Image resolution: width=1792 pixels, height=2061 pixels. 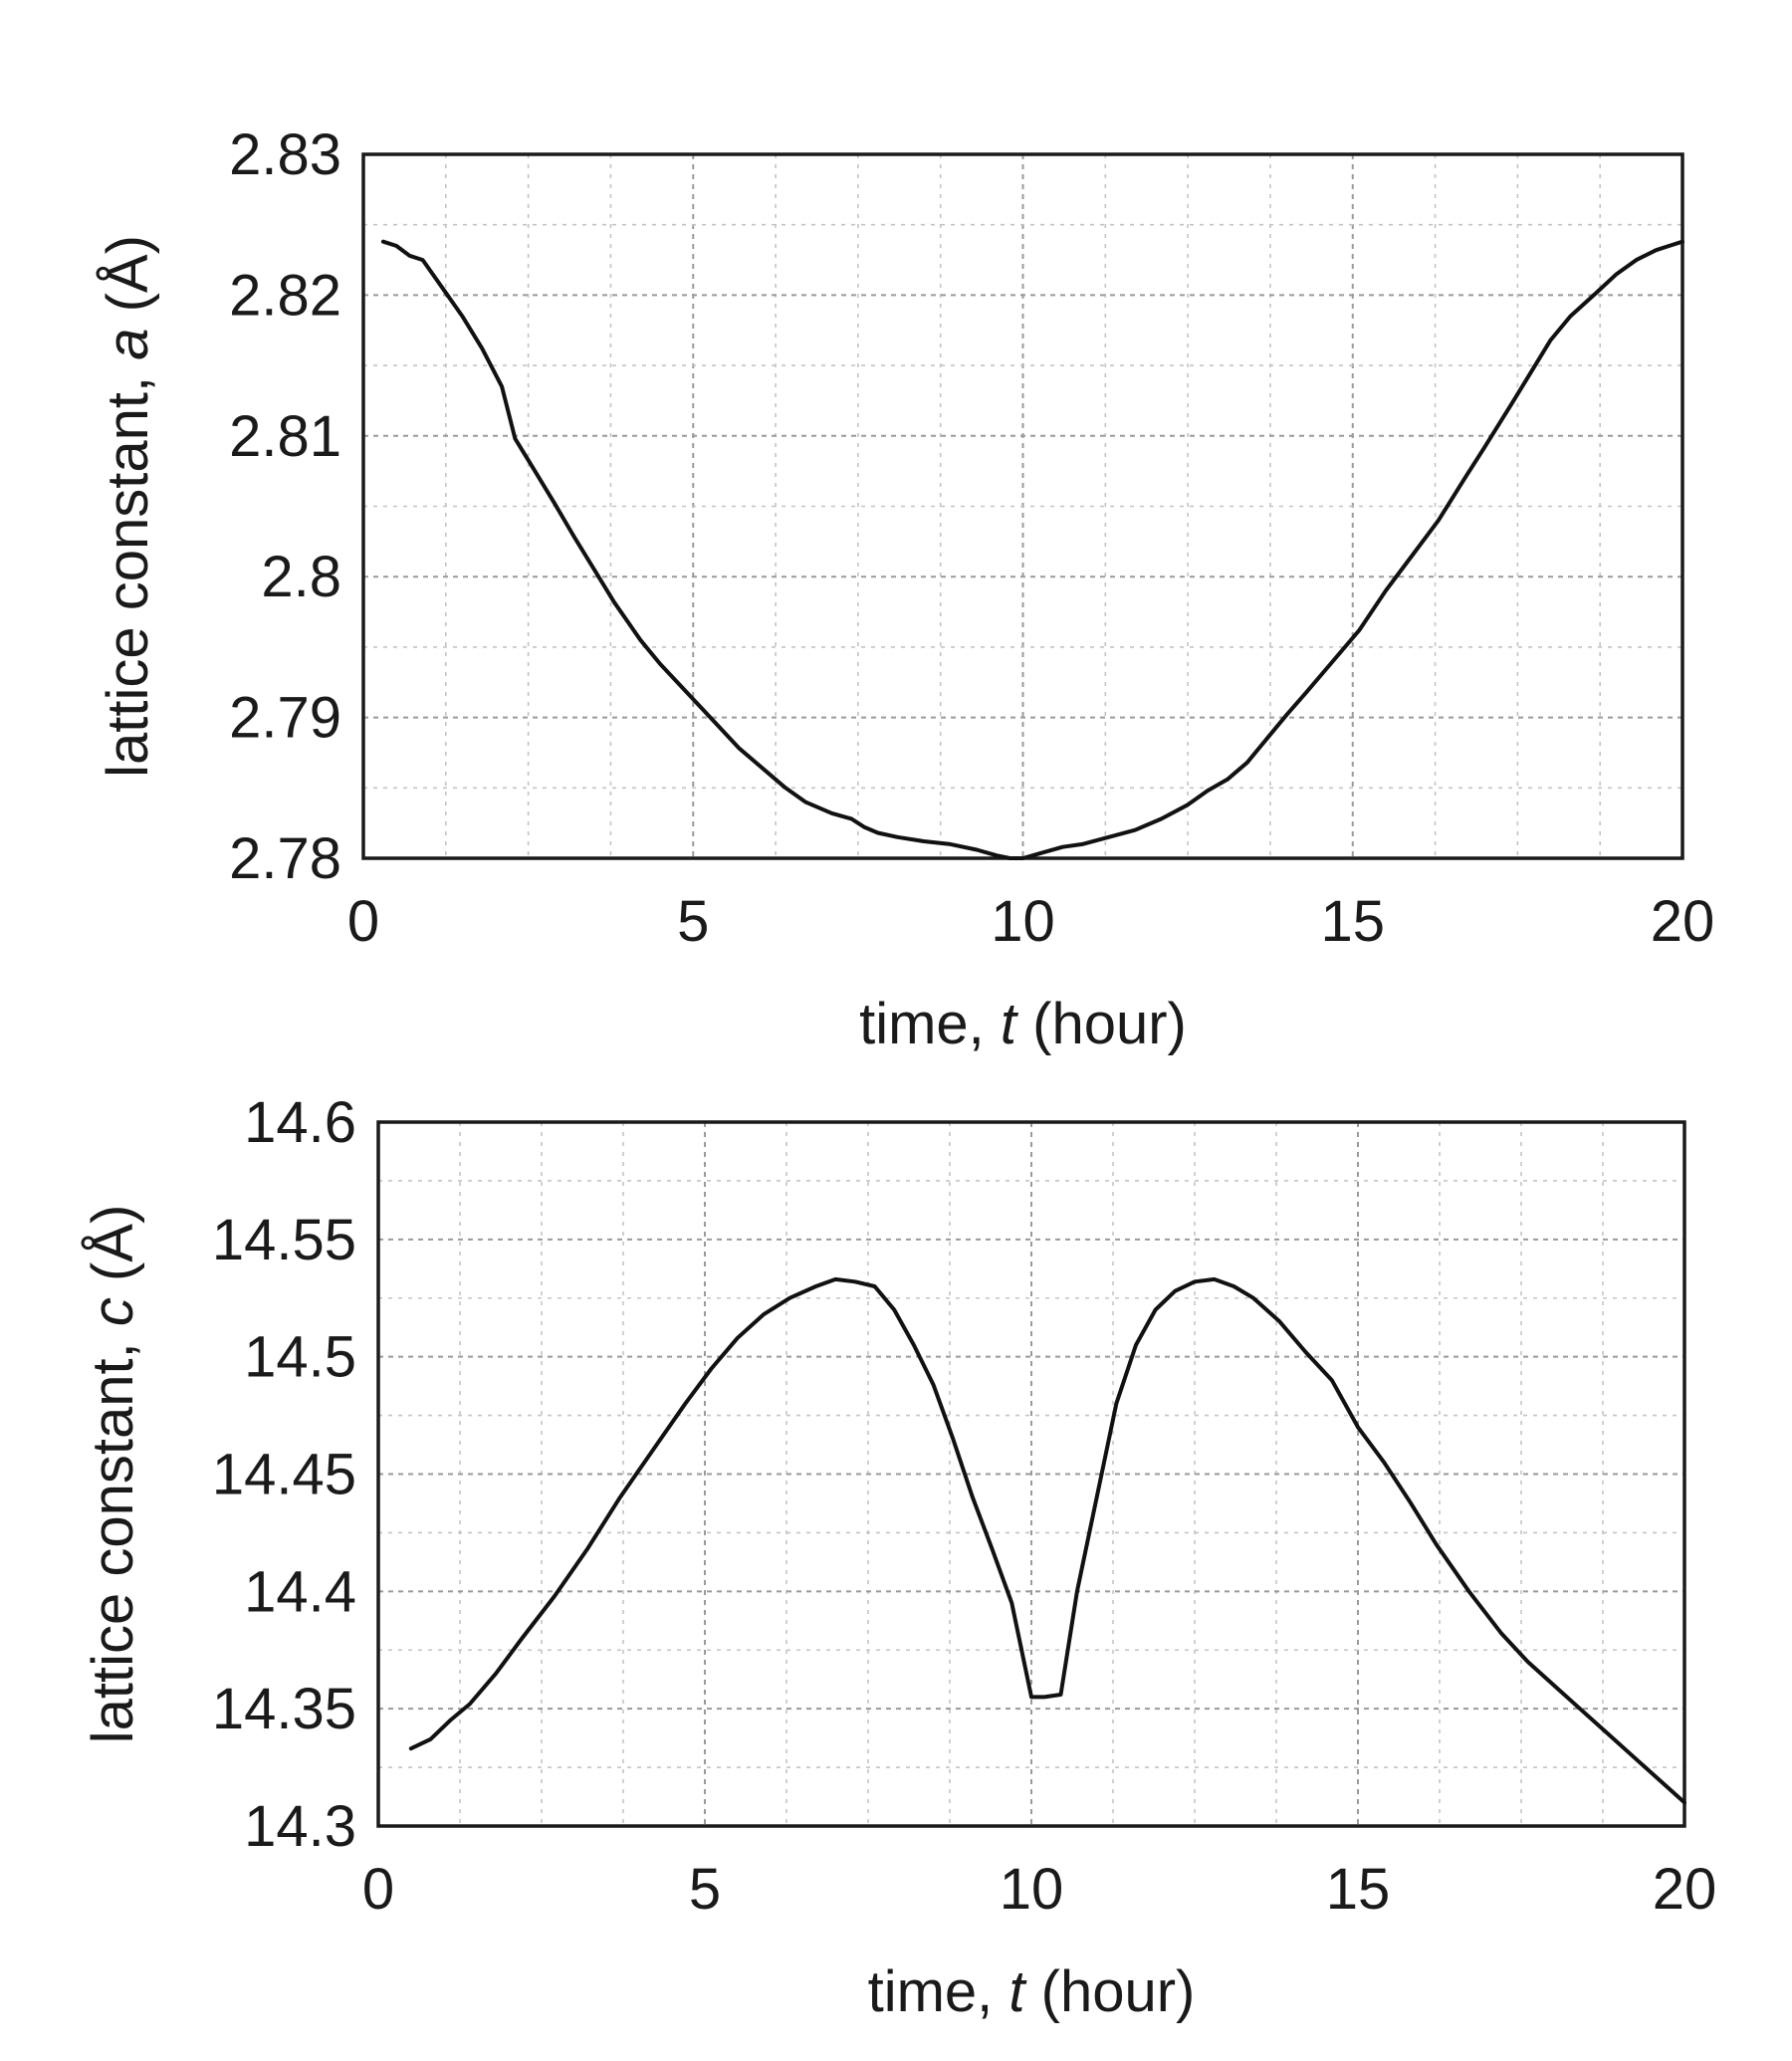 I want to click on y-axis-label: lattice constant, a (Å), so click(x=128, y=506).